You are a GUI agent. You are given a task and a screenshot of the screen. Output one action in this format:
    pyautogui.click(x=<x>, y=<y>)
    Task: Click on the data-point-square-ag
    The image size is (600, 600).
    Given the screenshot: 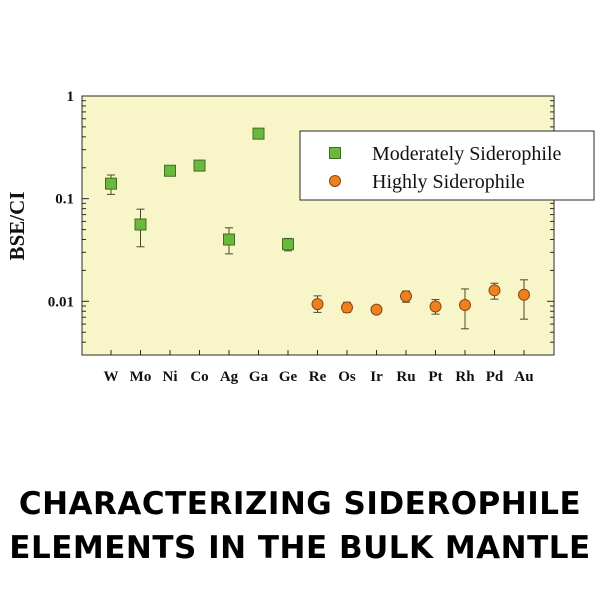 What is the action you would take?
    pyautogui.click(x=229, y=239)
    